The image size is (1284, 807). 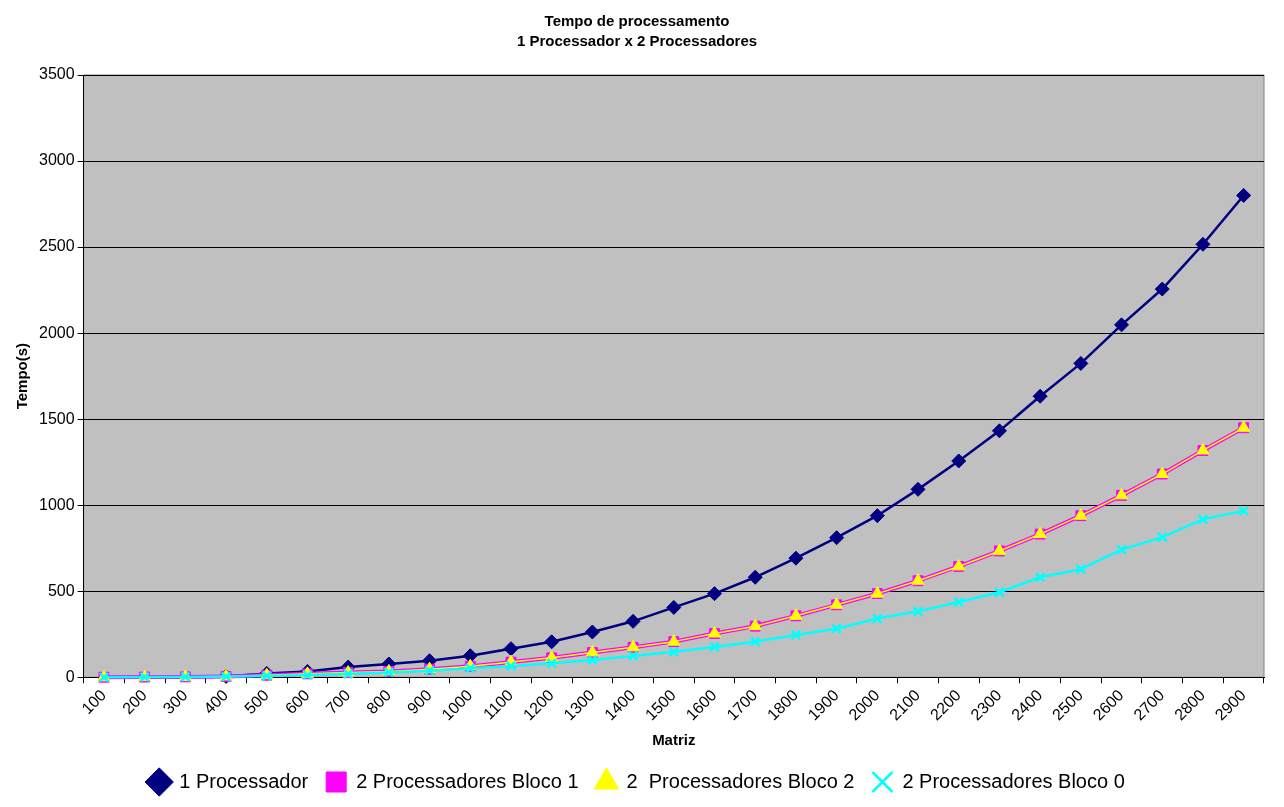 What do you see at coordinates (57, 332) in the screenshot?
I see `y-tick-label: 2000` at bounding box center [57, 332].